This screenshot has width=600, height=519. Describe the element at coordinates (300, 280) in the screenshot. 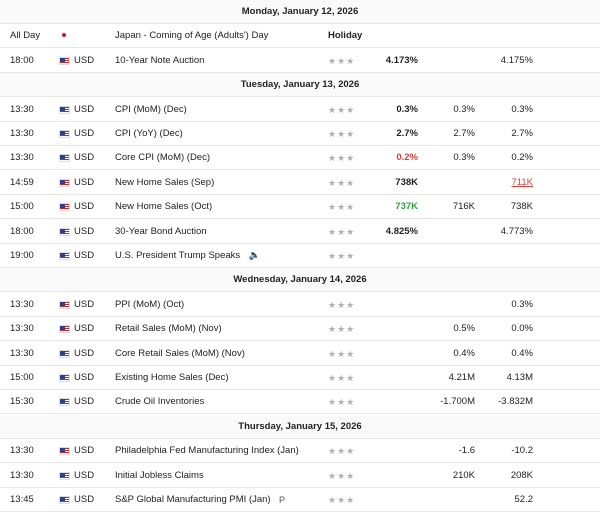

I see `day-header: Wednesday, January 14, 2026` at that location.